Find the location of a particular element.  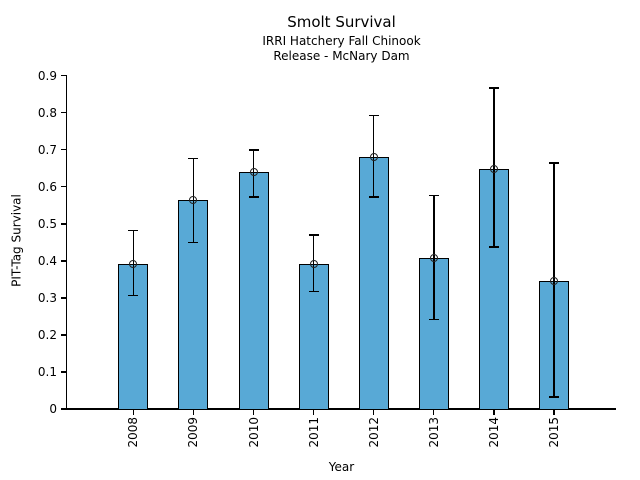

point-marker-2012 is located at coordinates (373, 157).